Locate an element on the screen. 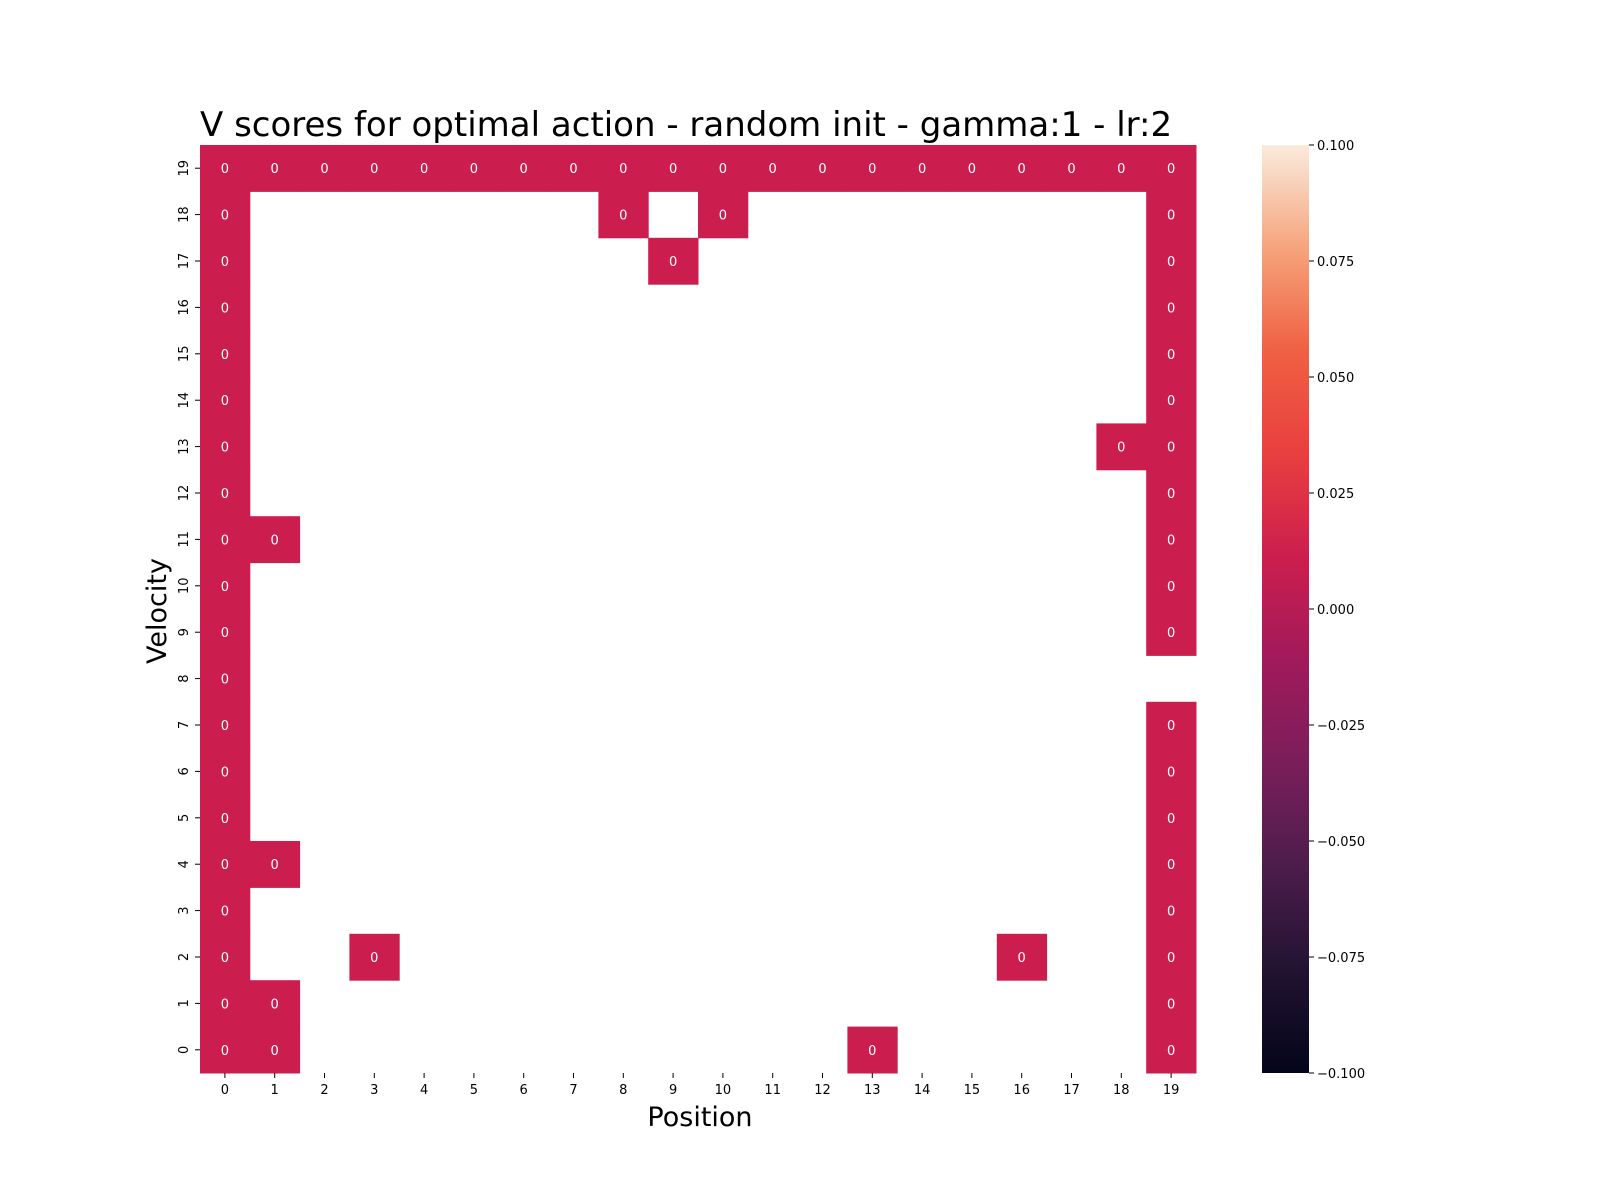  x-tick-label: 16 is located at coordinates (1021, 1090).